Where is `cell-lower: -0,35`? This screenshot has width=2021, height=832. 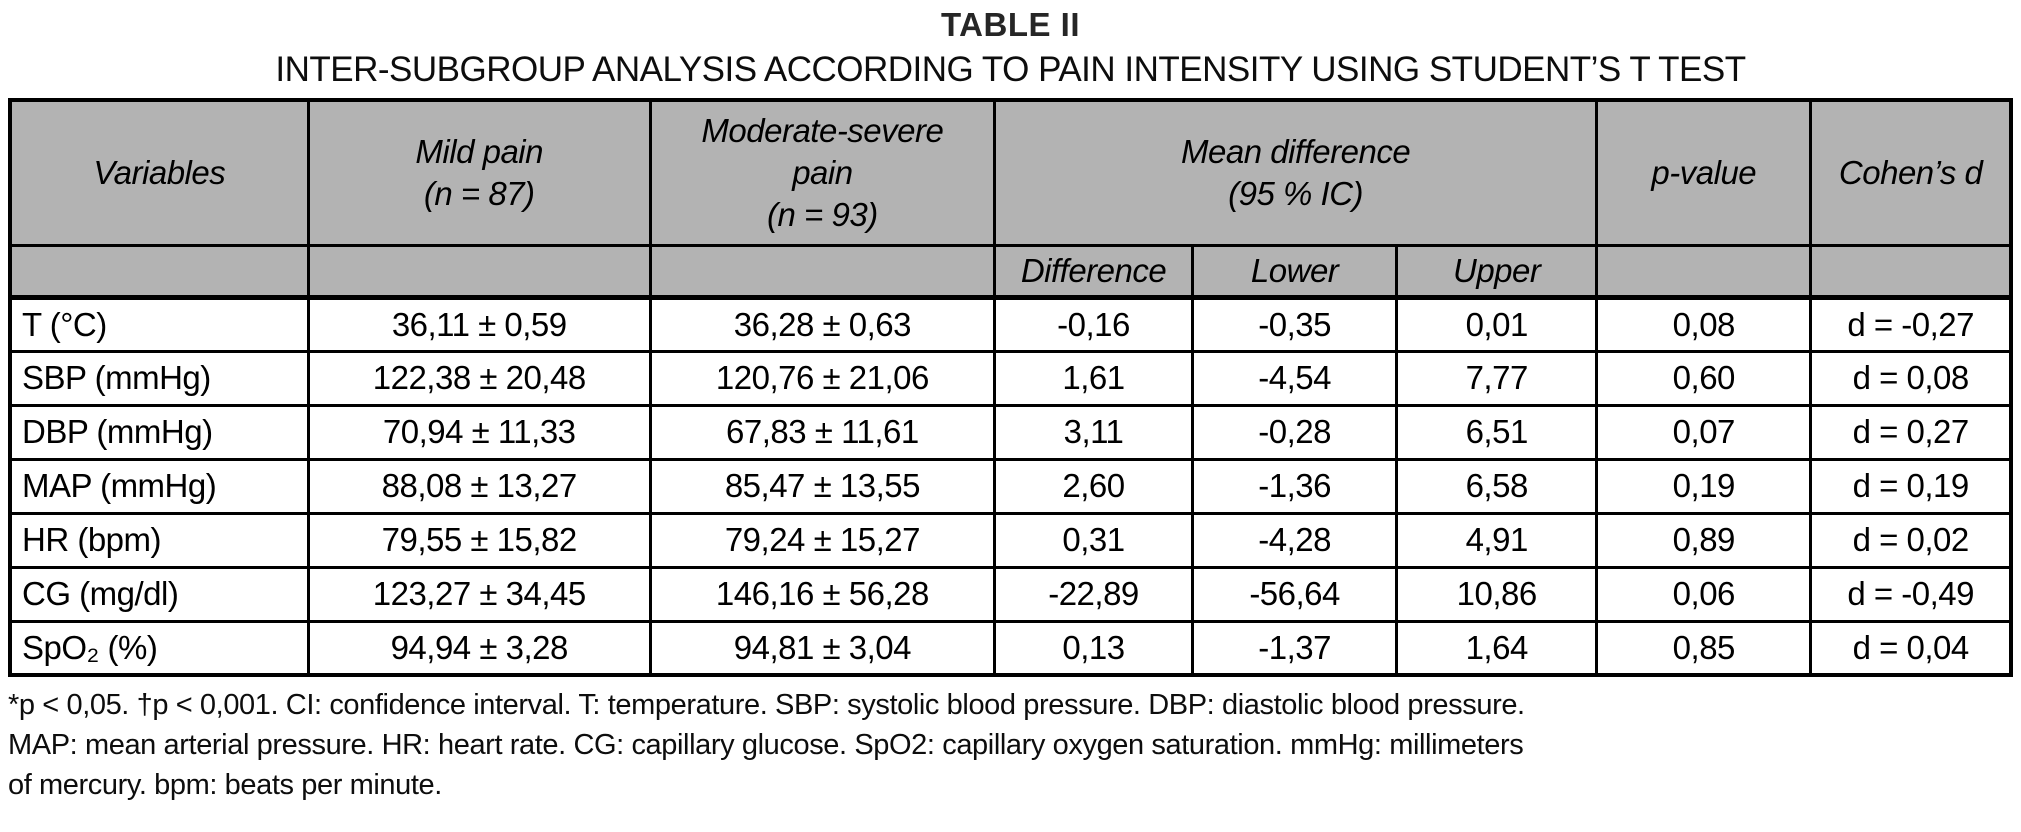
cell-lower: -0,35 is located at coordinates (1295, 324).